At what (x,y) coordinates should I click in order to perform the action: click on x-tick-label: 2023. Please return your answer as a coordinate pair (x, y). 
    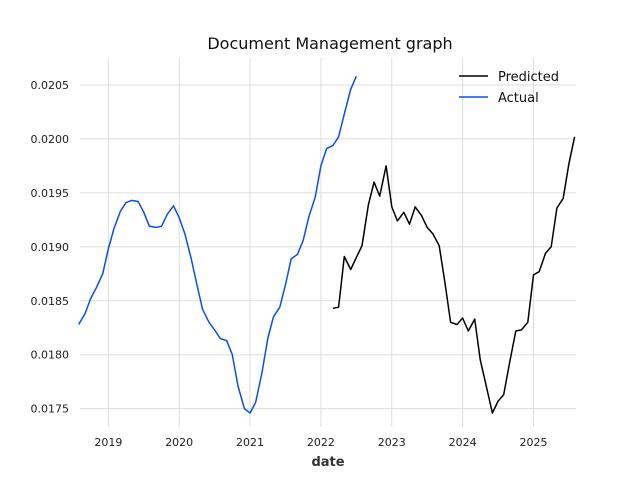
    Looking at the image, I should click on (392, 442).